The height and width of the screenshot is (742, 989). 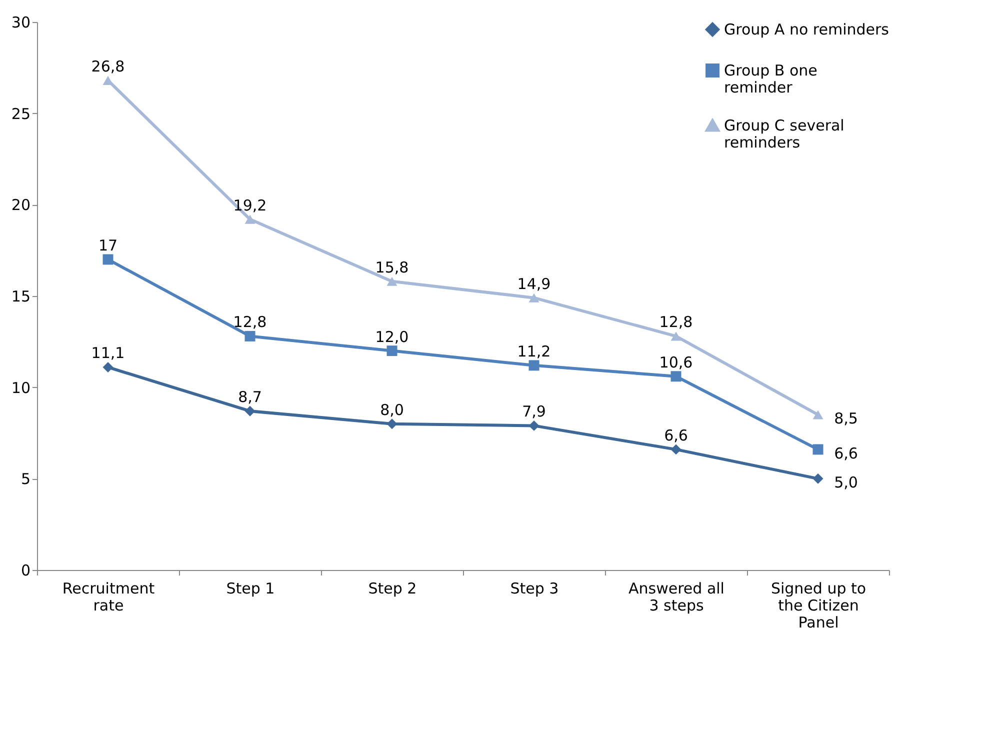 I want to click on y-tick-label: 10, so click(x=20, y=387).